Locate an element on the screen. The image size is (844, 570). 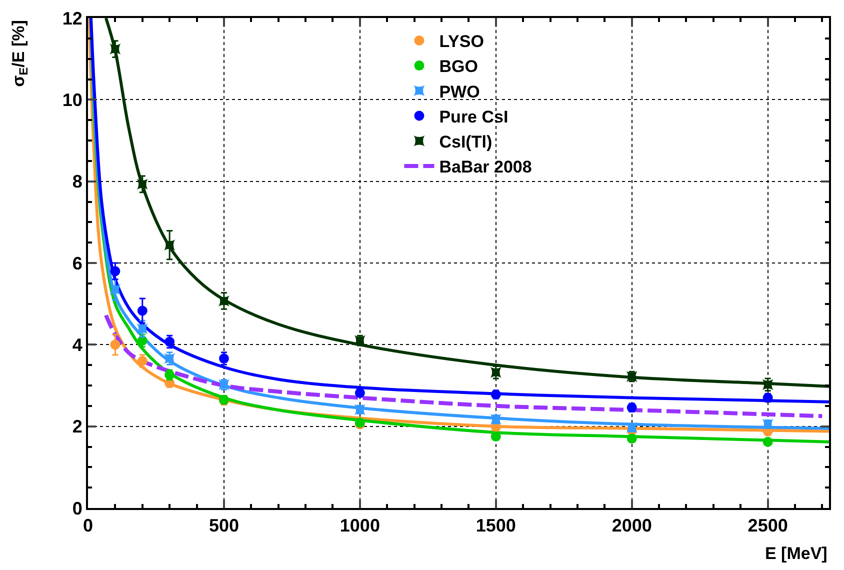
legend-label: LYSO is located at coordinates (461, 42).